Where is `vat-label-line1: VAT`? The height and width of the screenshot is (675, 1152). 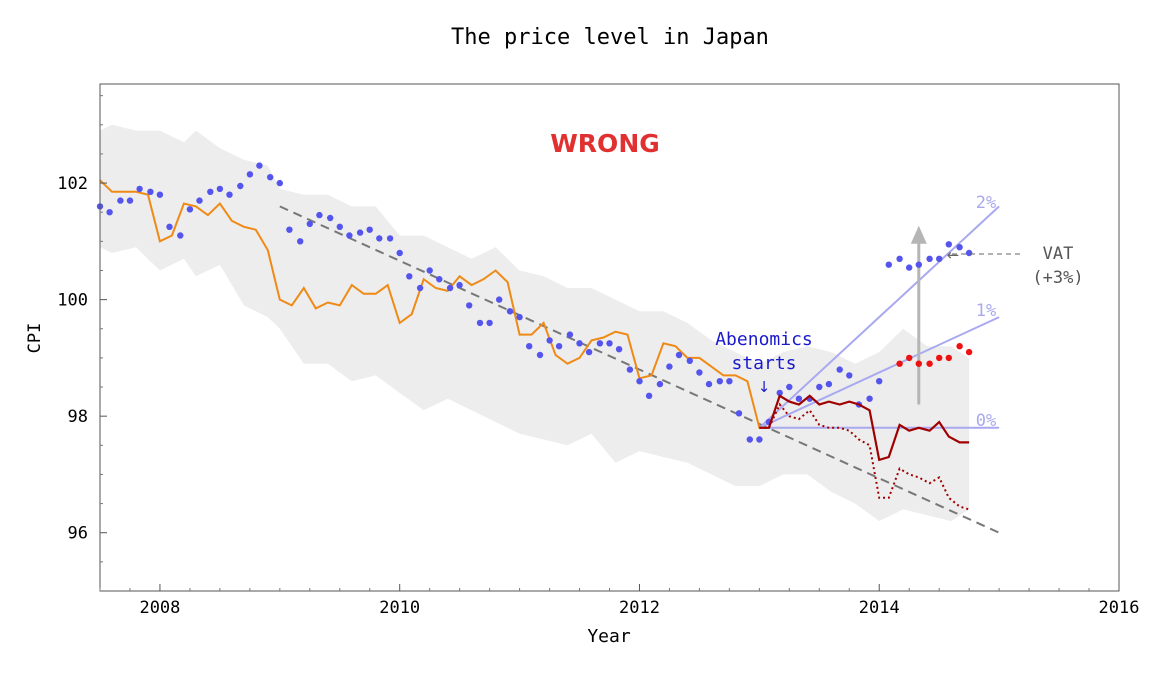
vat-label-line1: VAT is located at coordinates (1058, 254).